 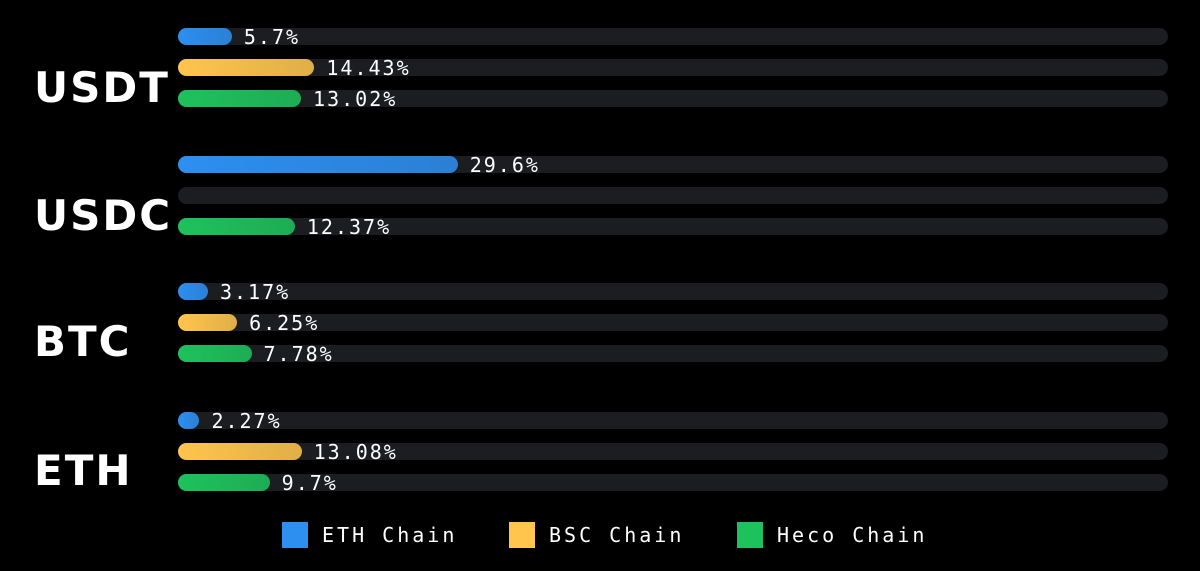 I want to click on bar-usdt-heco-chain, so click(x=240, y=98).